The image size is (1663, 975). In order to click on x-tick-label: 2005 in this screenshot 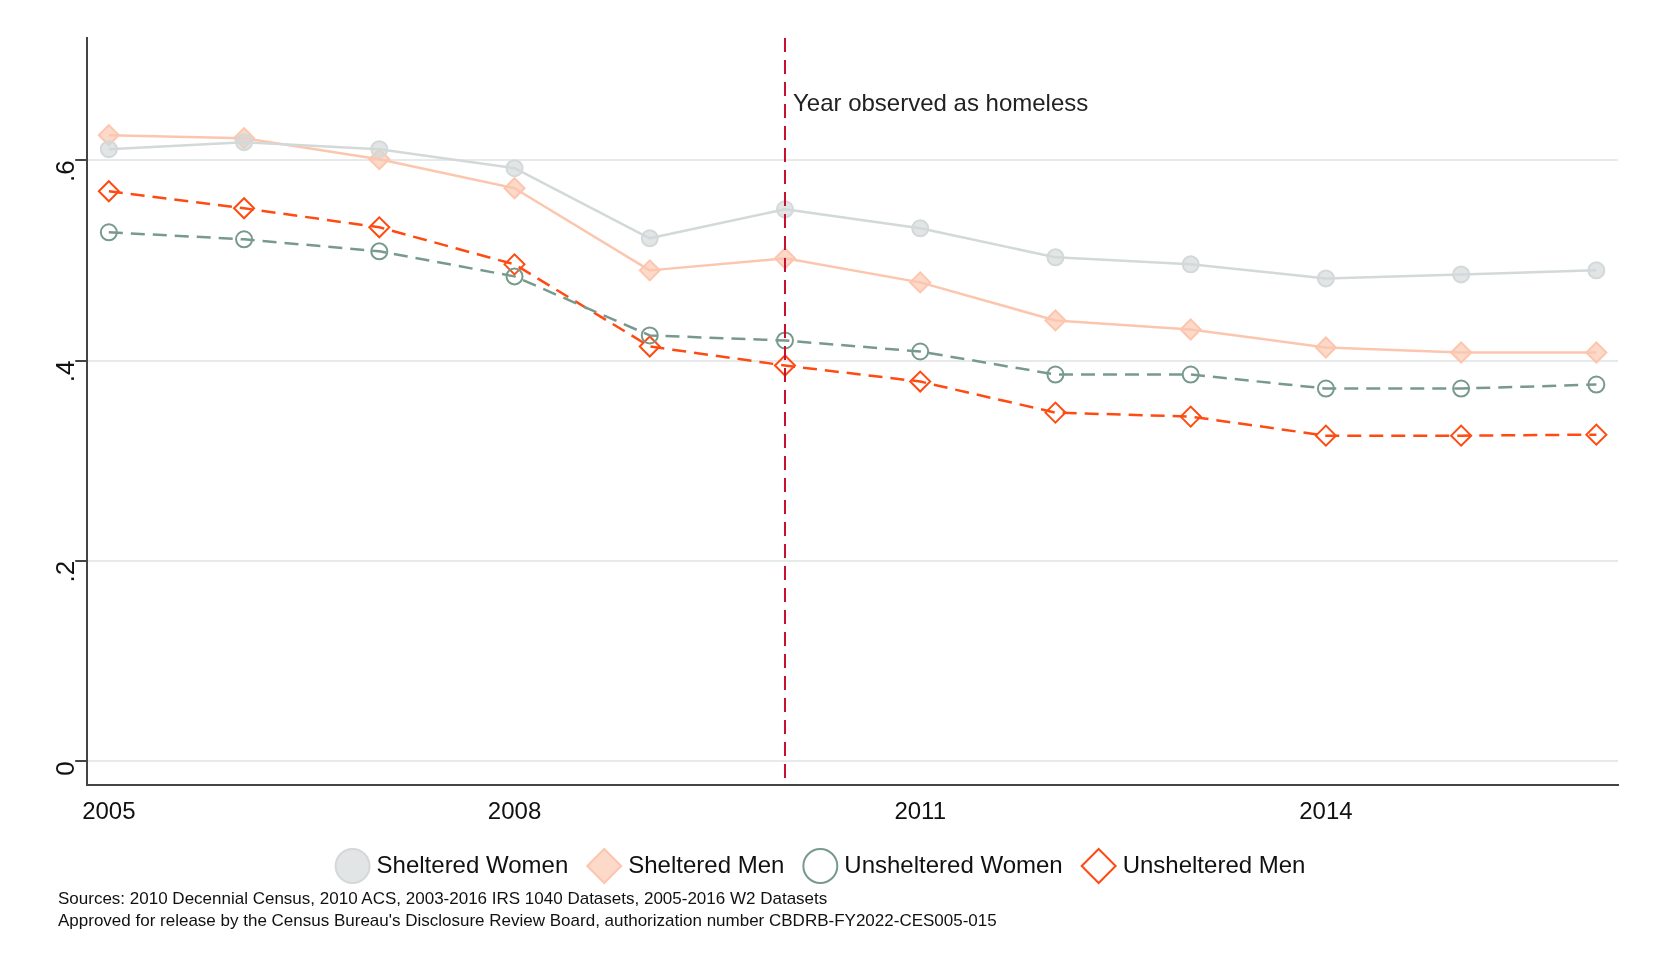, I will do `click(109, 811)`.